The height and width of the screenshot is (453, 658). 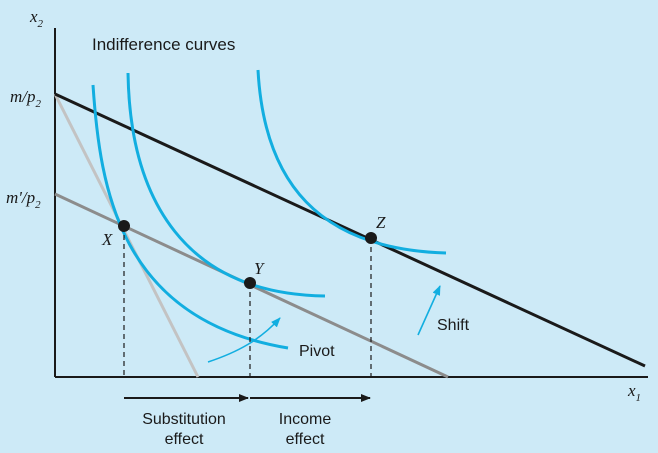 What do you see at coordinates (36, 18) in the screenshot?
I see `y-axis-label: x2` at bounding box center [36, 18].